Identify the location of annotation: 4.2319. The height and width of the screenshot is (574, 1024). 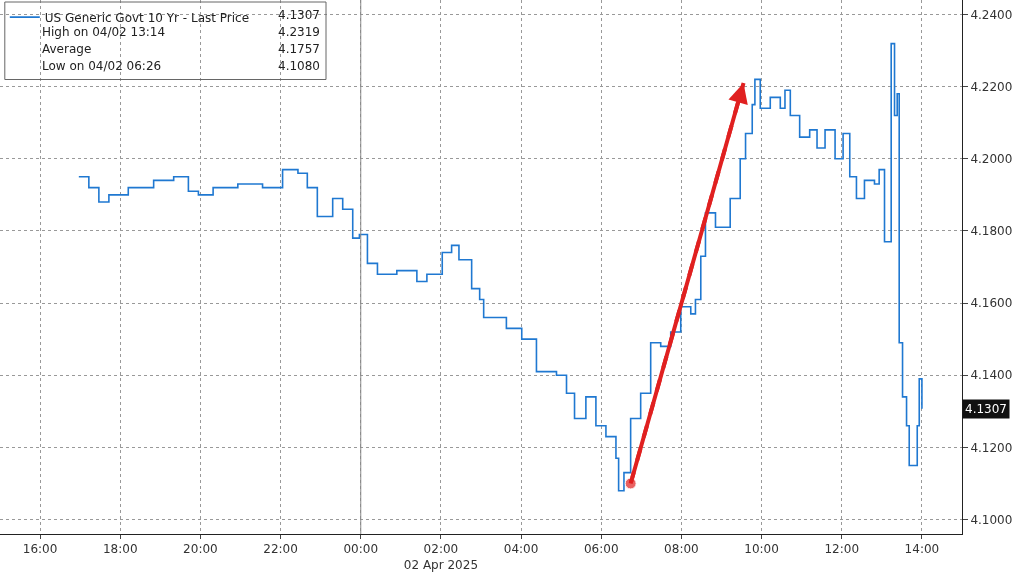
(299, 32).